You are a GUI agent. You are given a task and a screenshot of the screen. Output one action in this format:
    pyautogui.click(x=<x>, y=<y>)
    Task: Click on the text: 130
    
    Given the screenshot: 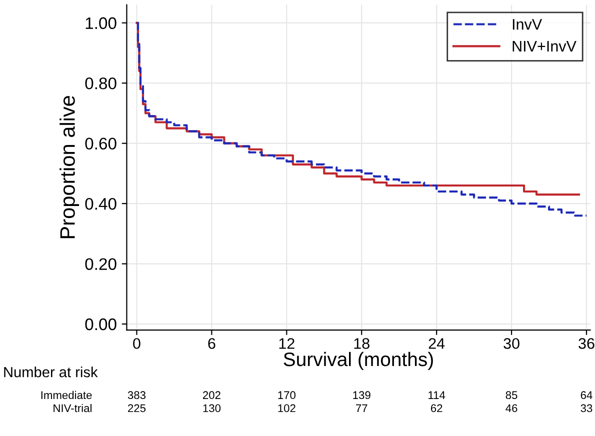 What is the action you would take?
    pyautogui.click(x=212, y=408)
    